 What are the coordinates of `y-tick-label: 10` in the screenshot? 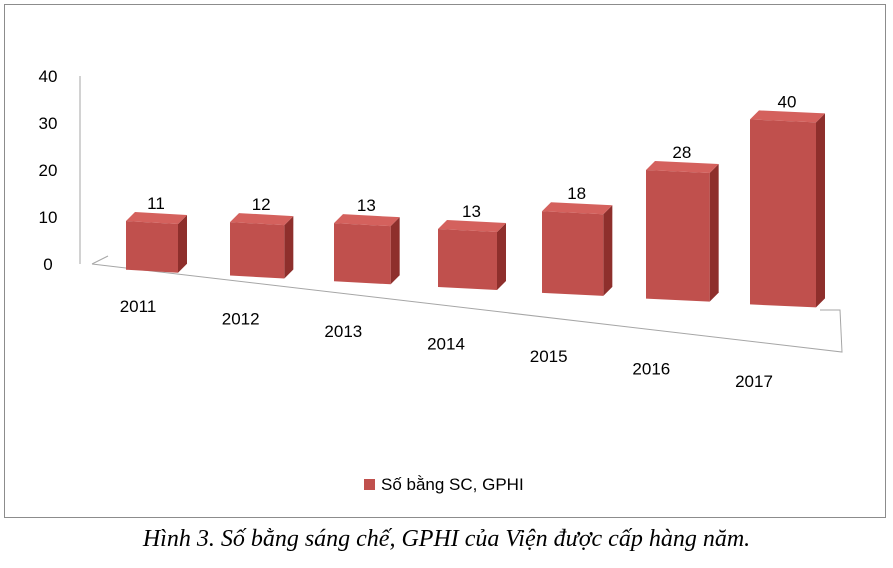 It's located at (48, 217).